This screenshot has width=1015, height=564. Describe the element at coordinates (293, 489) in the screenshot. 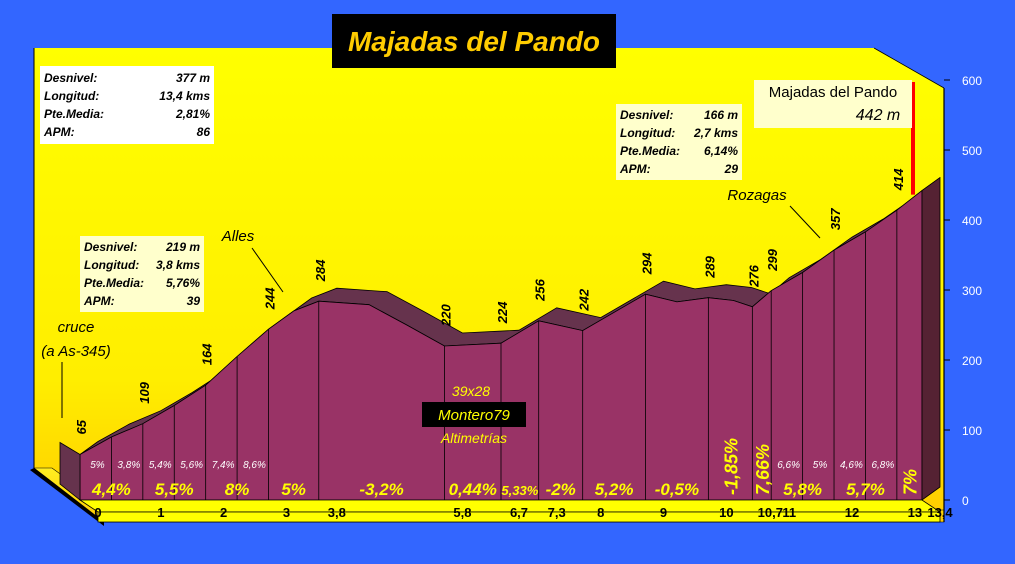

I see `segment-gradient-label: 5%` at that location.